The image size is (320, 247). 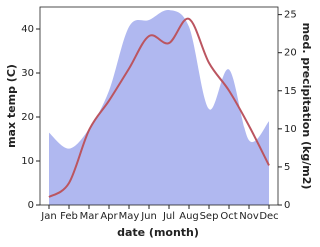 I want to click on y-tick-label: 0, so click(x=31, y=205).